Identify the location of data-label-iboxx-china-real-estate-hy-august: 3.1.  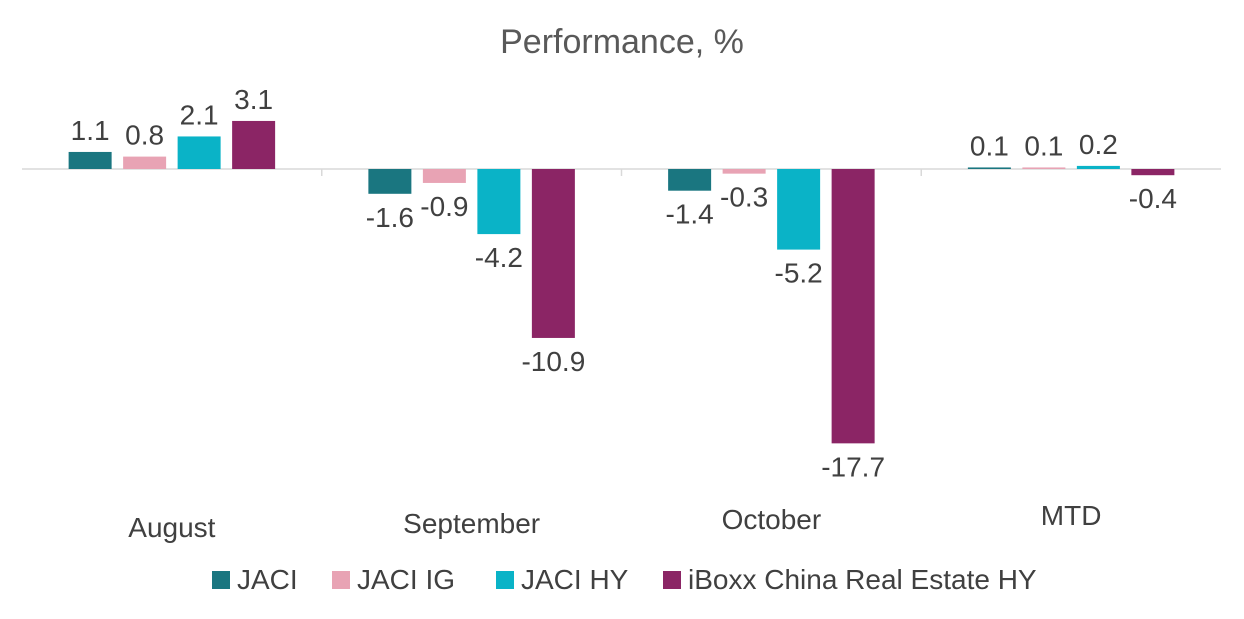
(253, 99).